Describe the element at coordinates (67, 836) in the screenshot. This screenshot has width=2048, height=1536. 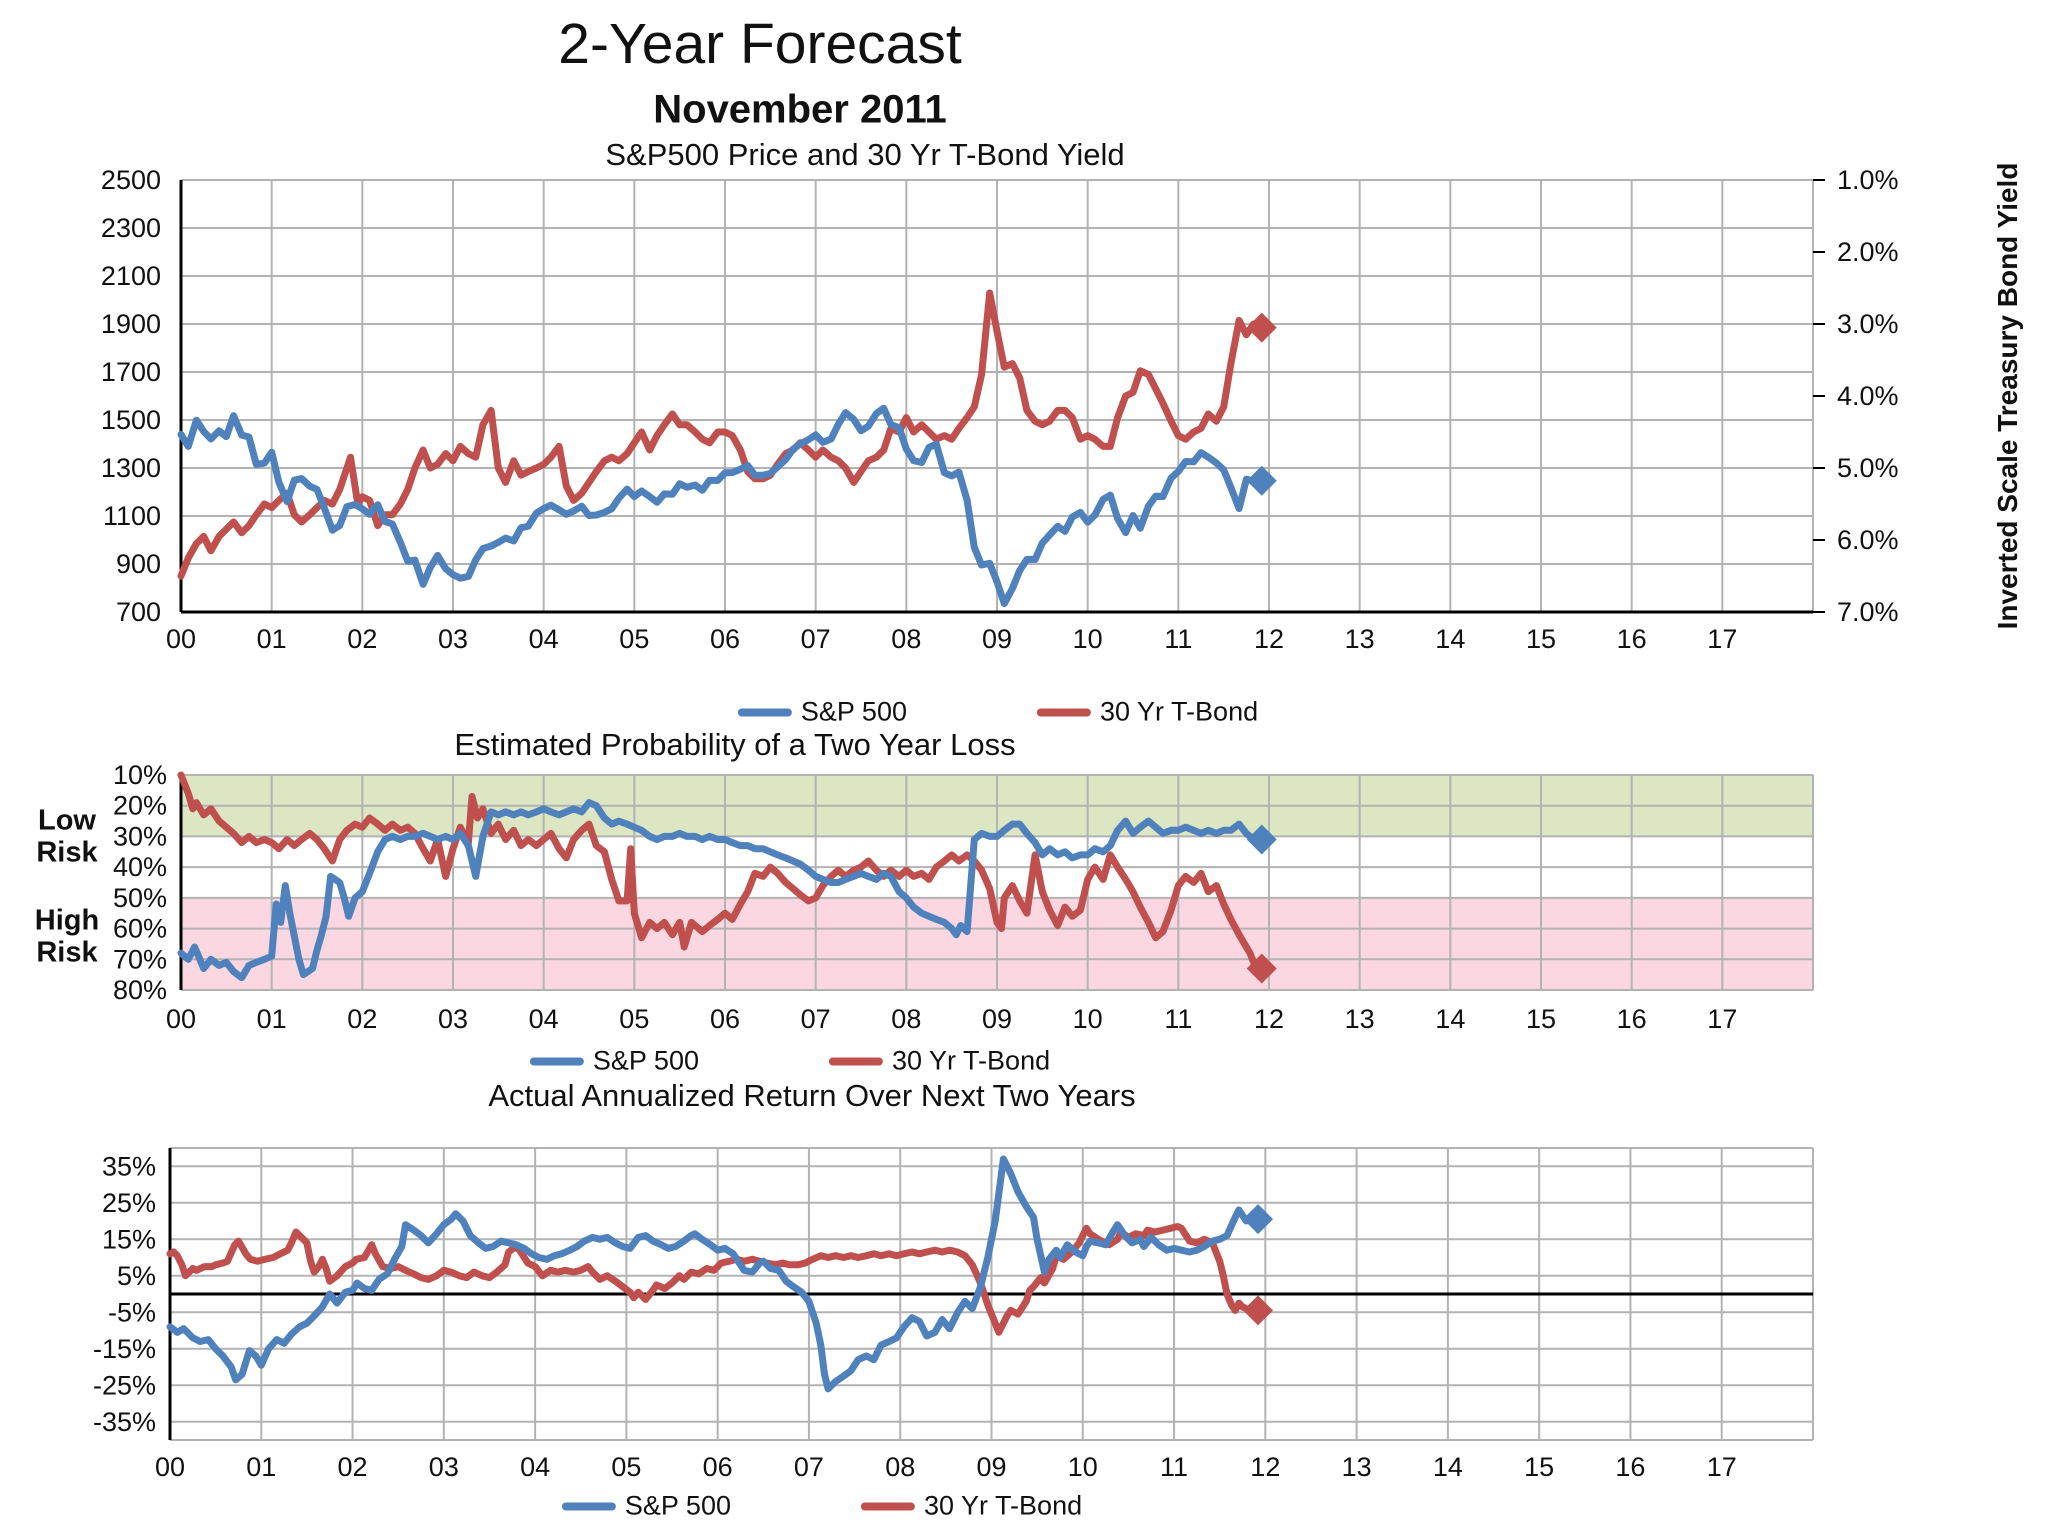
I see `low-risk-label: Low Risk` at that location.